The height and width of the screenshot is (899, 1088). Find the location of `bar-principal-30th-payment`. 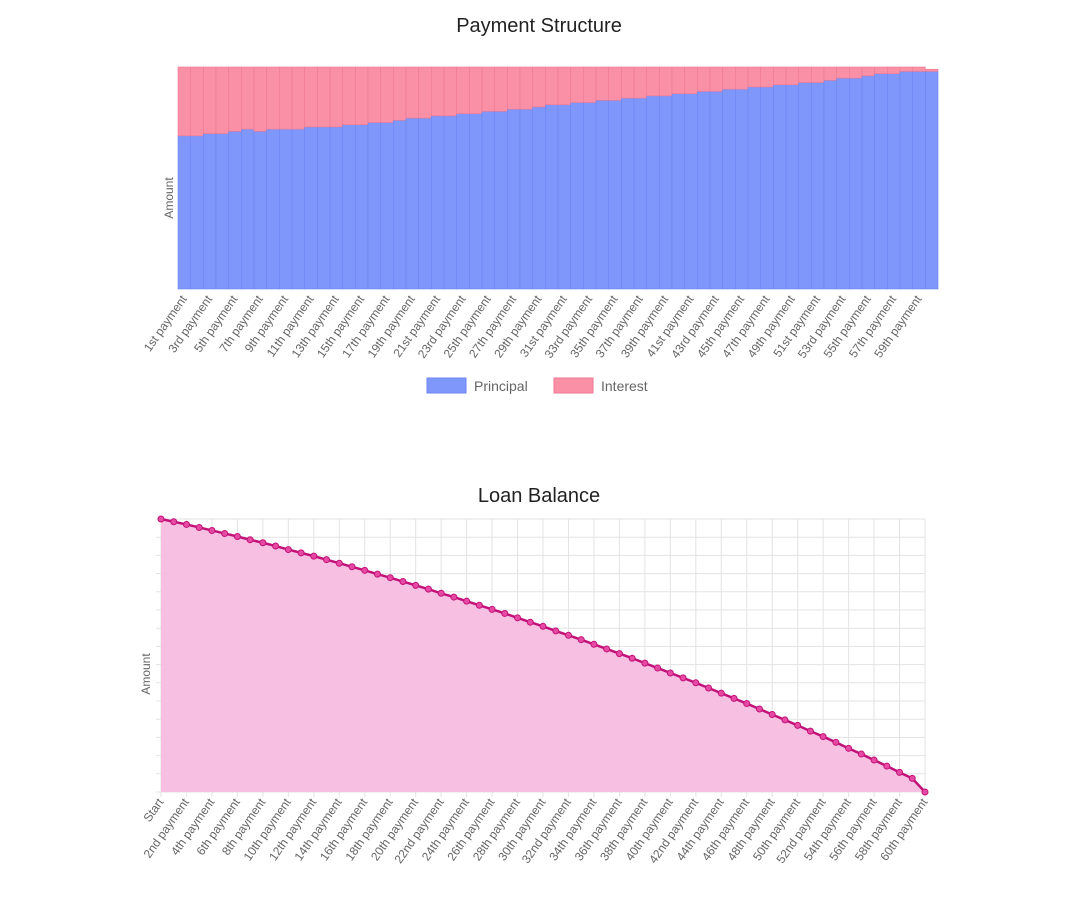

bar-principal-30th-payment is located at coordinates (552, 197).